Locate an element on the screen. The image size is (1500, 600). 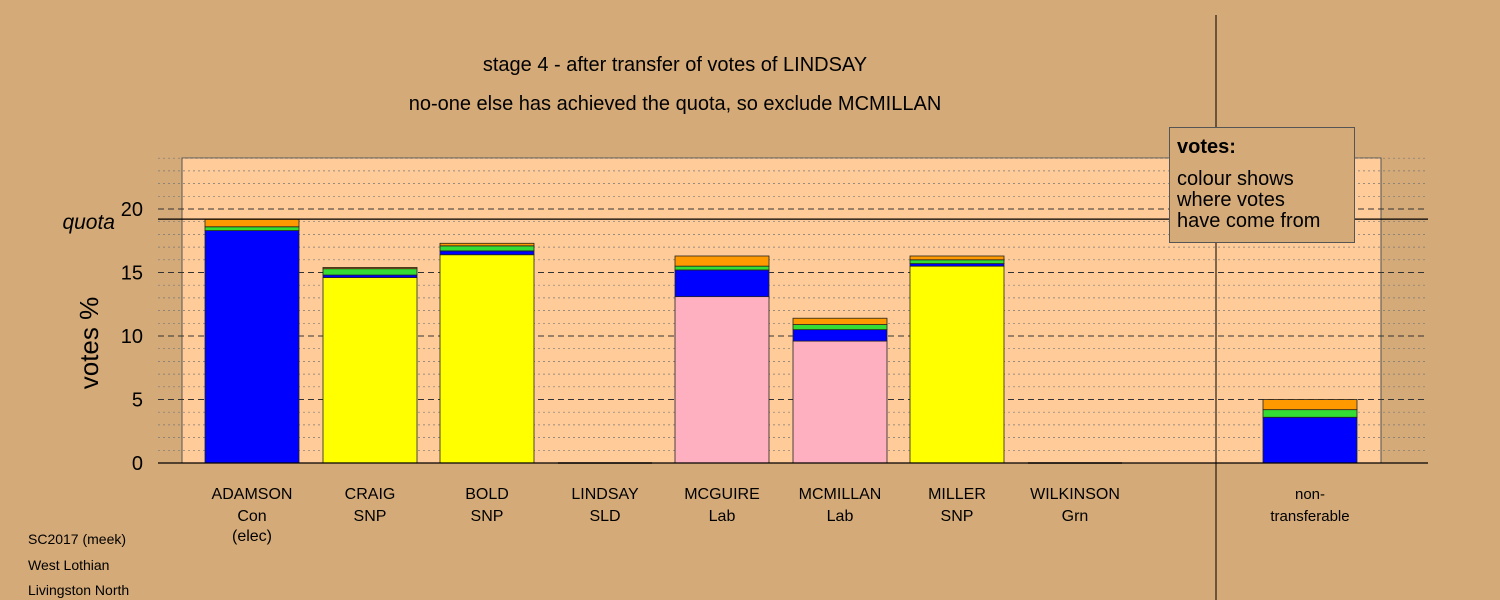
legend-line: where votes is located at coordinates (1231, 200).